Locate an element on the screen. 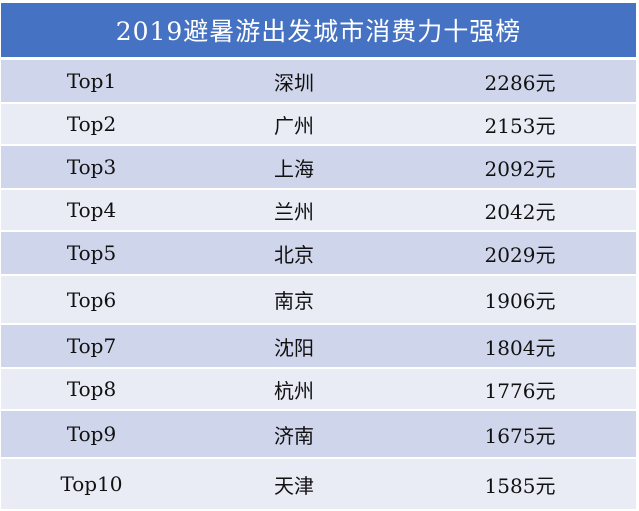 The width and height of the screenshot is (639, 511). rank-cell: Top8 is located at coordinates (91, 389).